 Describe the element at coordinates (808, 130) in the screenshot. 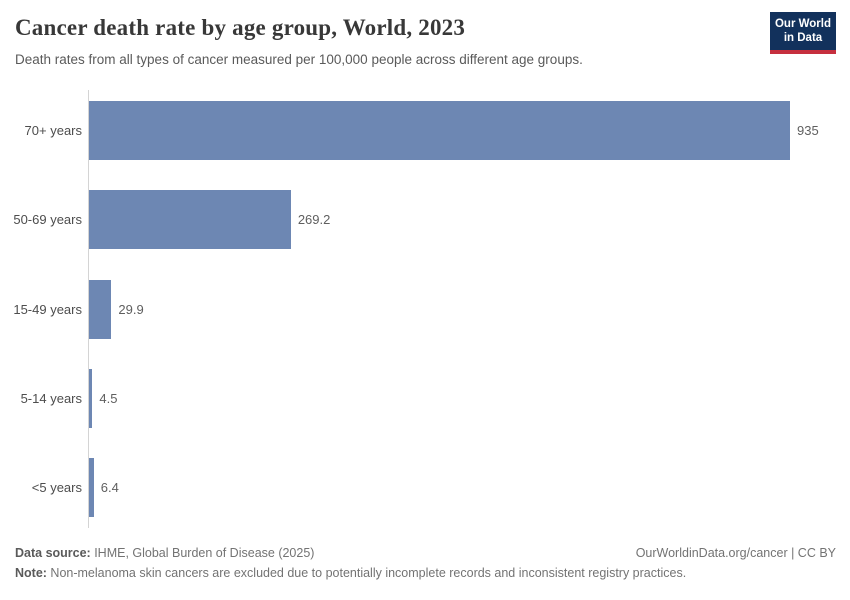

I see `value-label-0: 935` at that location.